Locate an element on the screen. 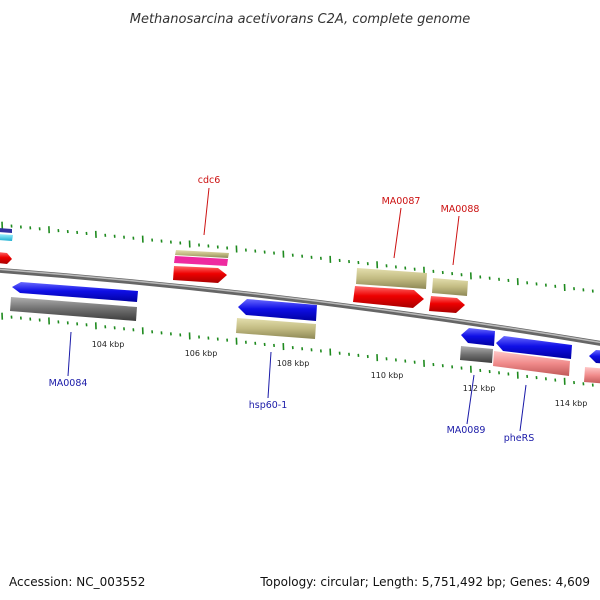  gene-label-hsp60: hsp60-1 is located at coordinates (268, 405).